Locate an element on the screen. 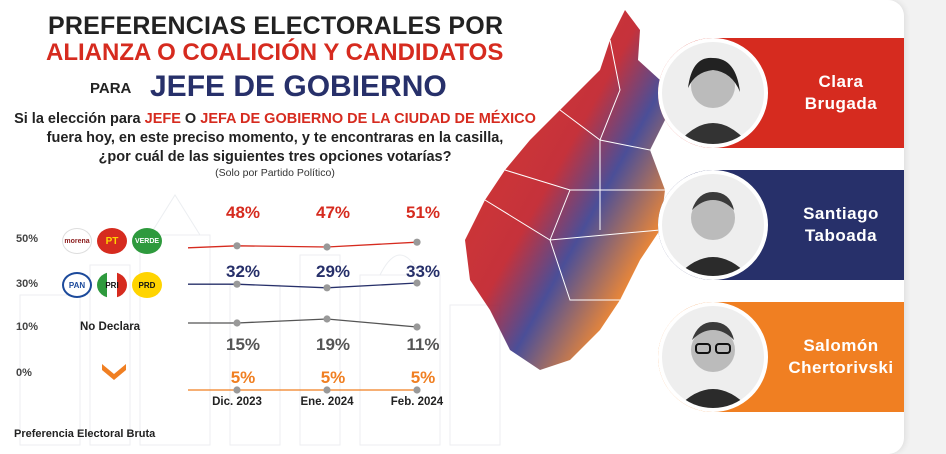  candidate-name-taboada: Santiago Taboada is located at coordinates (841, 224).